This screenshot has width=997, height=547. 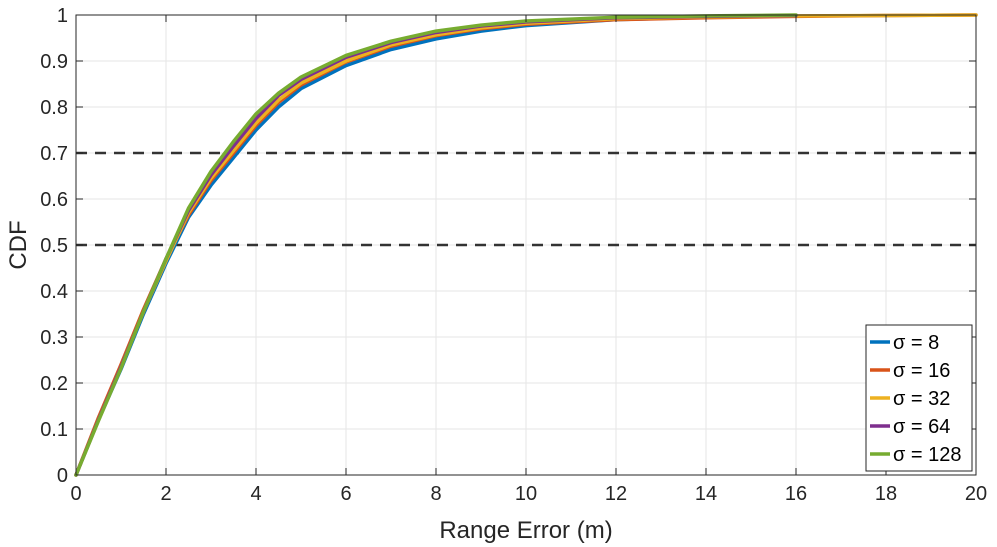 What do you see at coordinates (921, 399) in the screenshot?
I see `legend-label: σ = 32` at bounding box center [921, 399].